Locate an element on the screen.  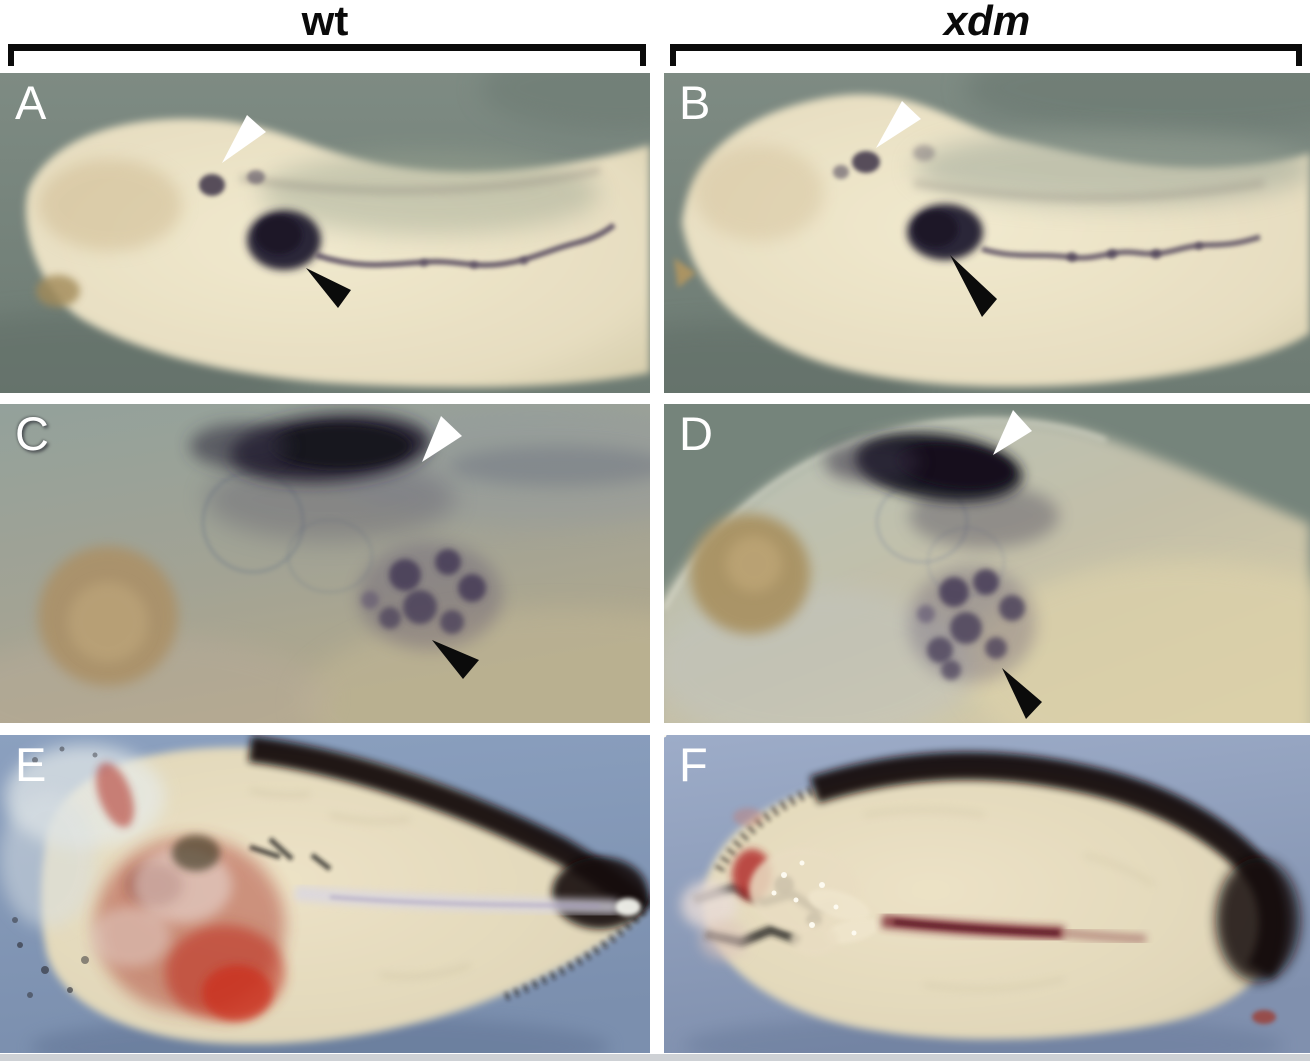
panel-letter: C is located at coordinates (32, 433).